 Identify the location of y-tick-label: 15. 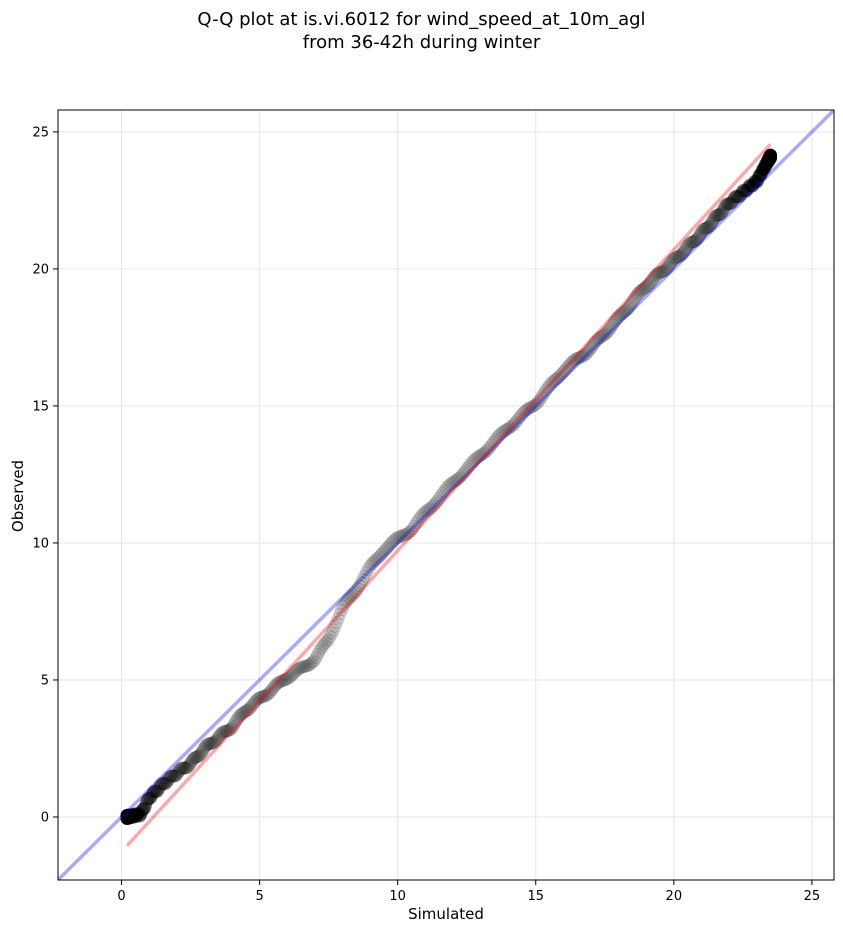
(40, 406).